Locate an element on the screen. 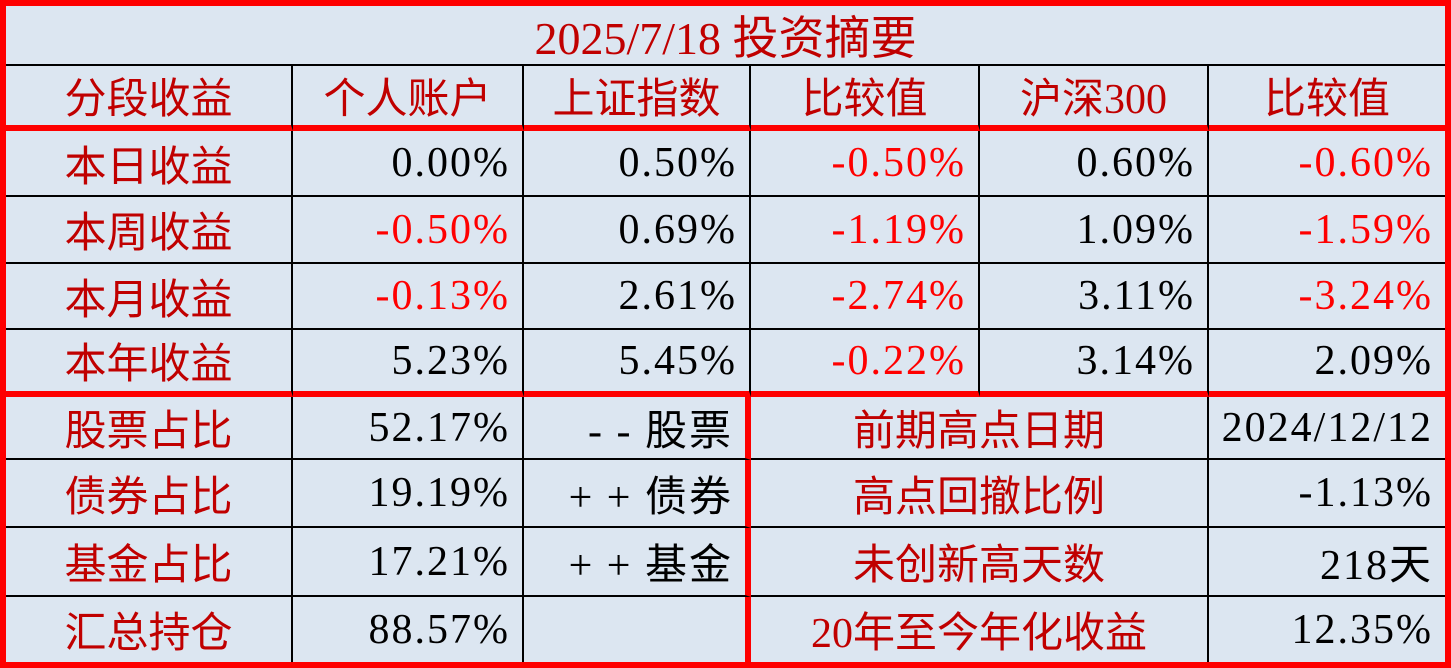 The width and height of the screenshot is (1451, 668). return-cell: -3.24% is located at coordinates (1327, 297).